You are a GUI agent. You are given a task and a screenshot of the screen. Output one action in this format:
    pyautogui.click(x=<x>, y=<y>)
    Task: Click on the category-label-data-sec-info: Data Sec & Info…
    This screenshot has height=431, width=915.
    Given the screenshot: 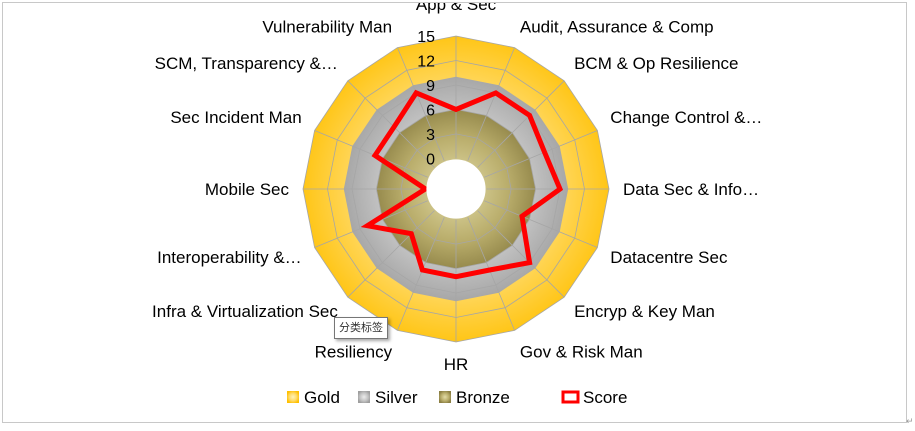 What is the action you would take?
    pyautogui.click(x=691, y=189)
    